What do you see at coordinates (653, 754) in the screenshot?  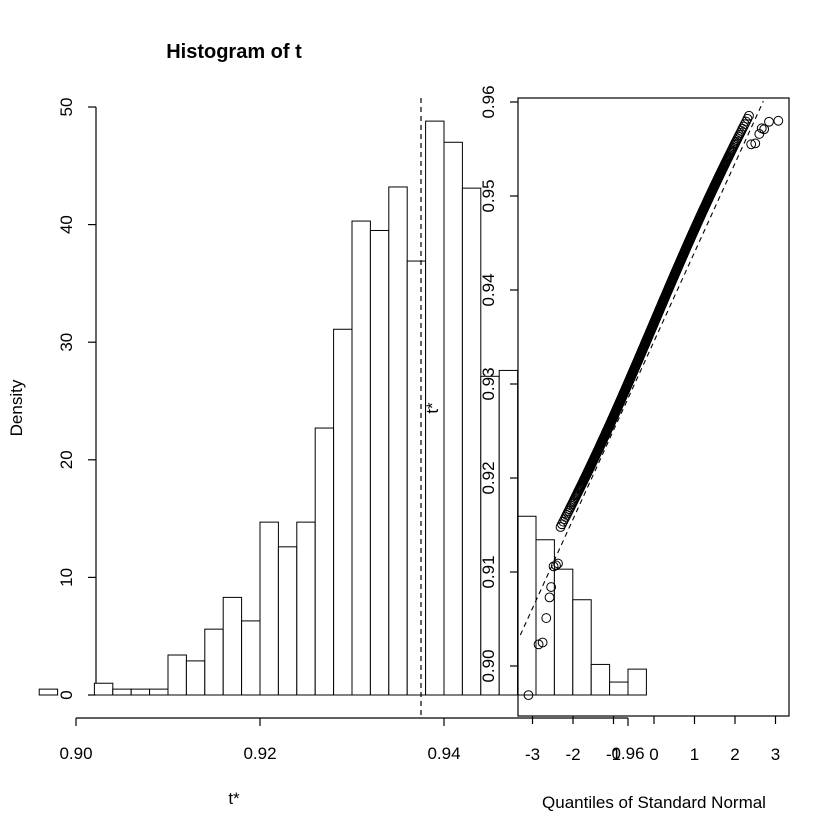 I see `qq-x-tick-label: 0` at bounding box center [653, 754].